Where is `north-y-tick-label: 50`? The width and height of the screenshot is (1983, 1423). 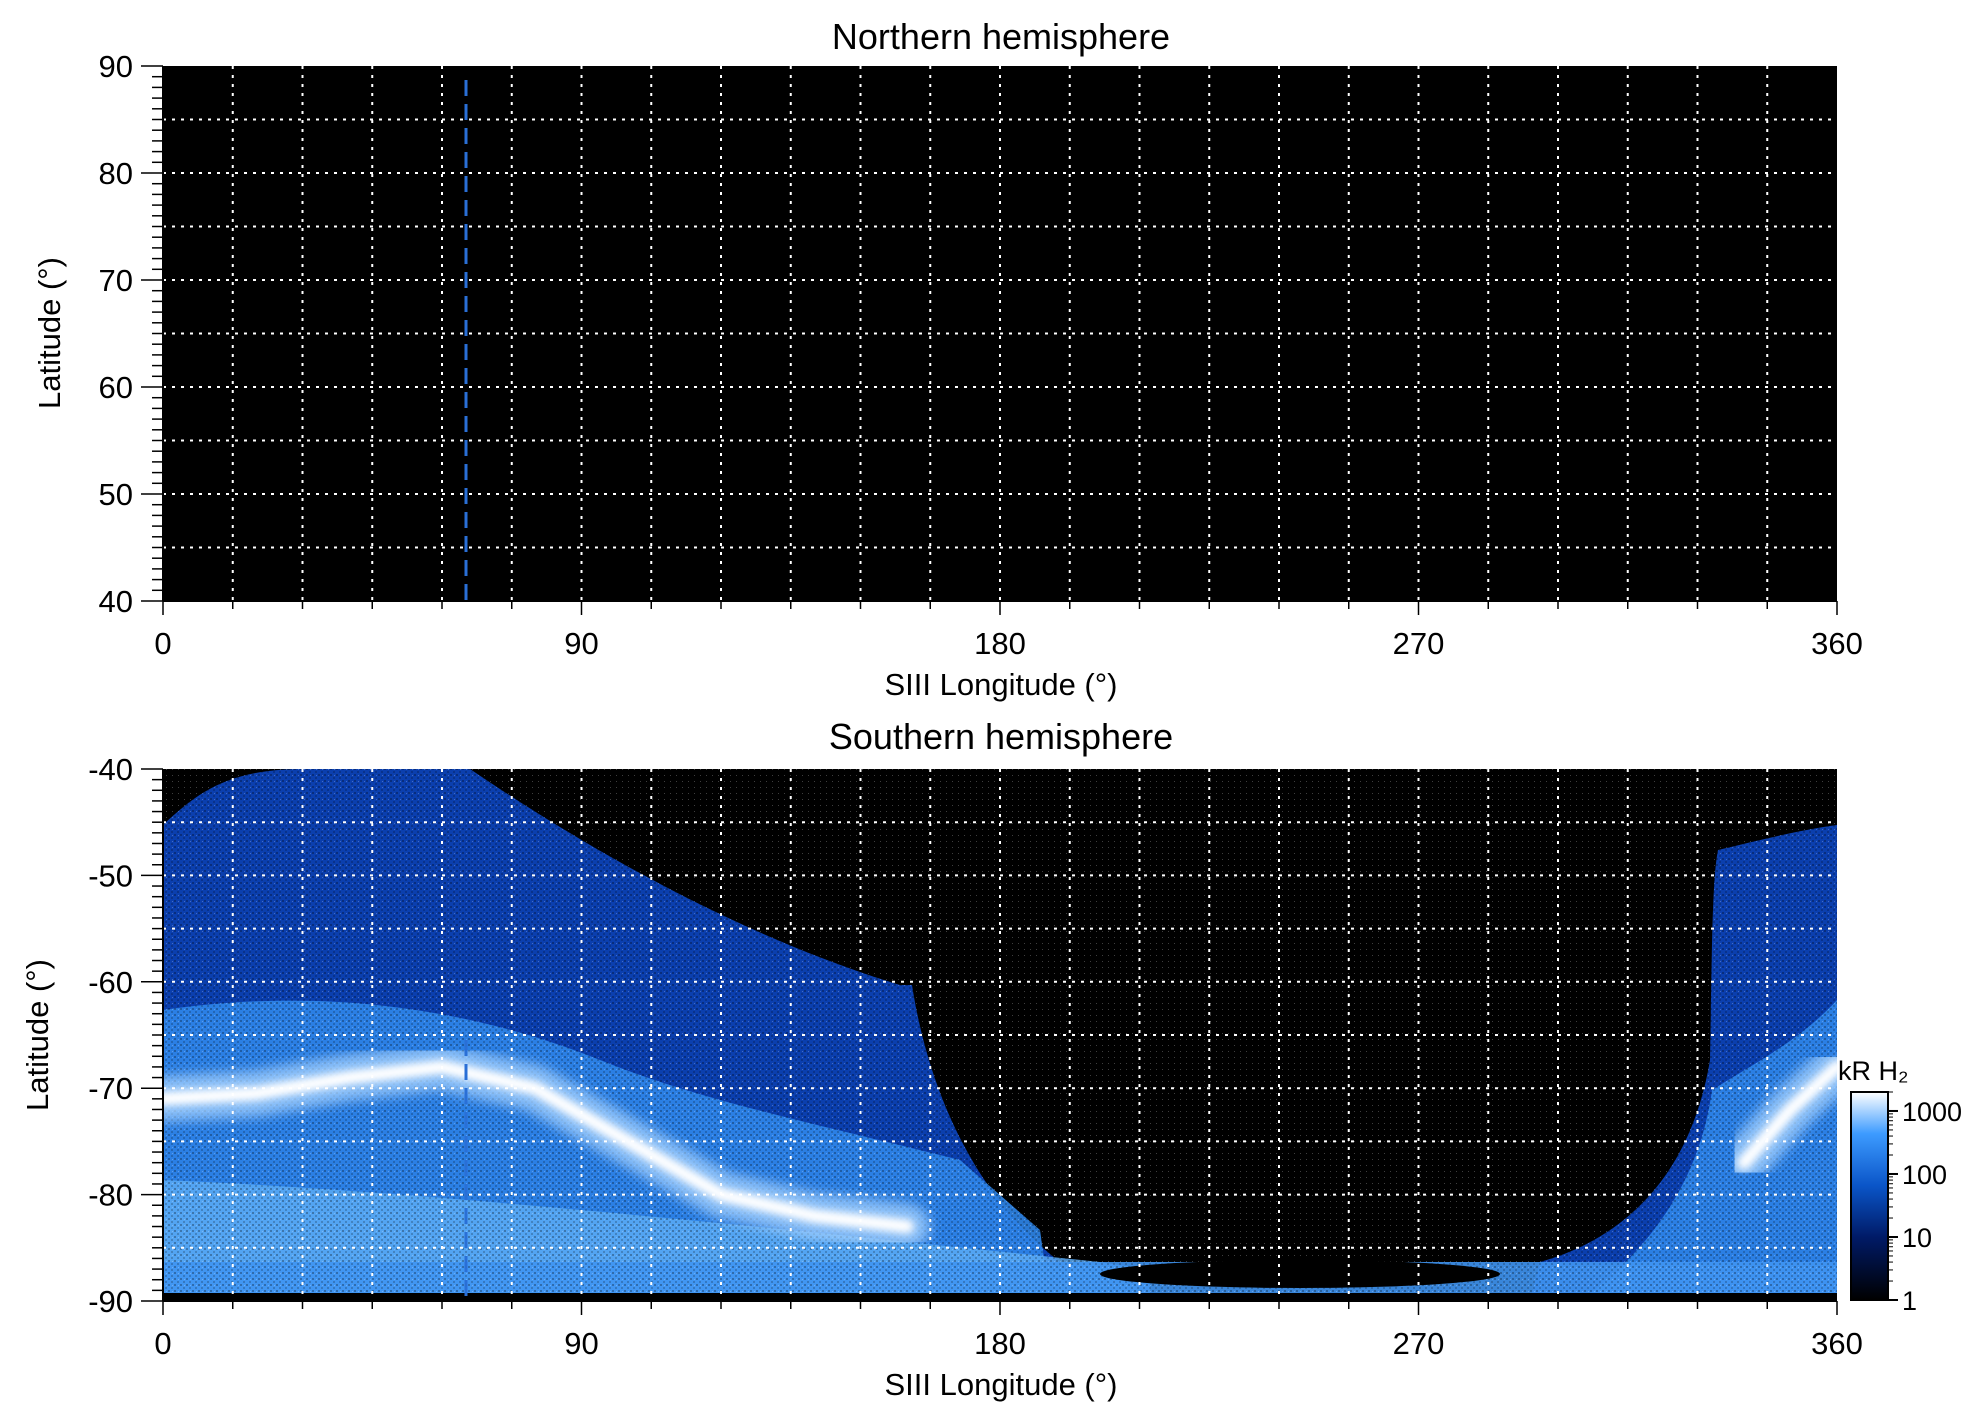
north-y-tick-label: 50 is located at coordinates (116, 494).